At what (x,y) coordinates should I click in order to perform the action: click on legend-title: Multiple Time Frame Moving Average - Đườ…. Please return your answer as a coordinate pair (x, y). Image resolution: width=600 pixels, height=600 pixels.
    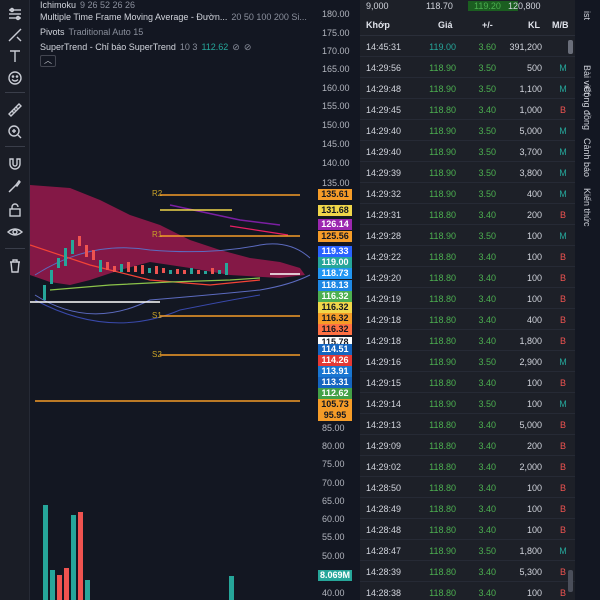
    Looking at the image, I should click on (134, 17).